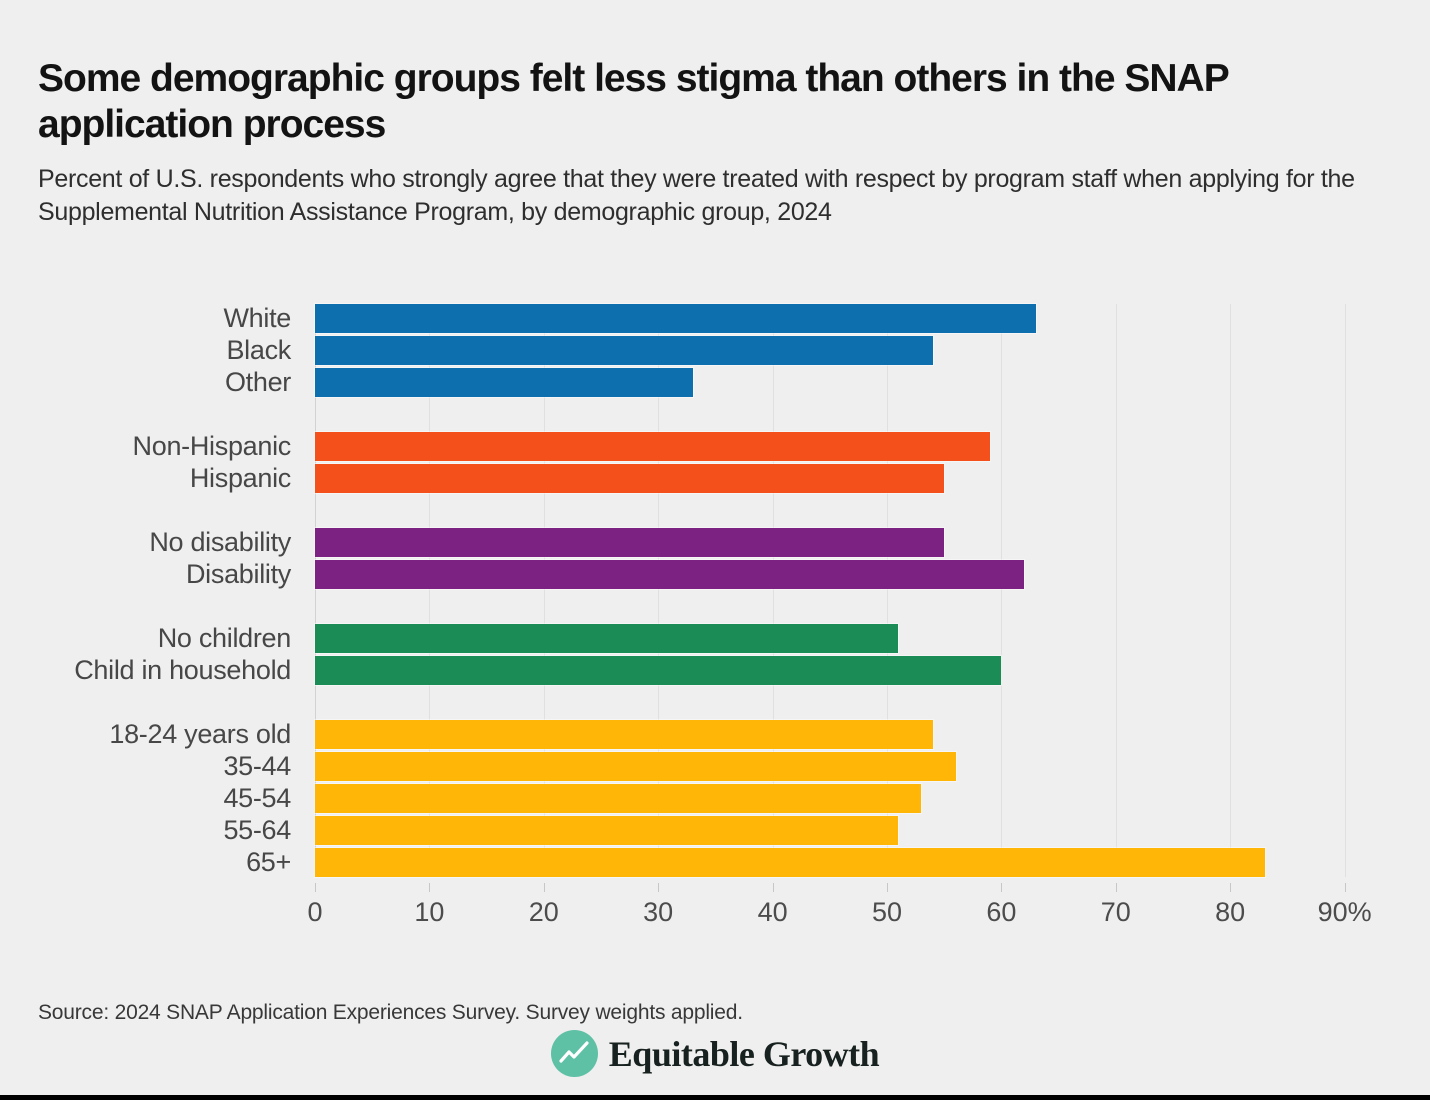 The image size is (1430, 1100). Describe the element at coordinates (744, 1053) in the screenshot. I see `logo-text: Equitable Growth` at that location.